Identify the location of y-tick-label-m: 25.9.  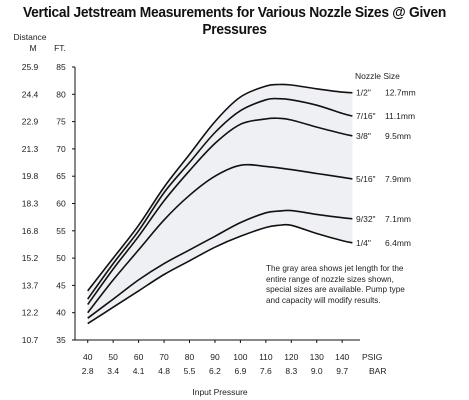
(30, 67).